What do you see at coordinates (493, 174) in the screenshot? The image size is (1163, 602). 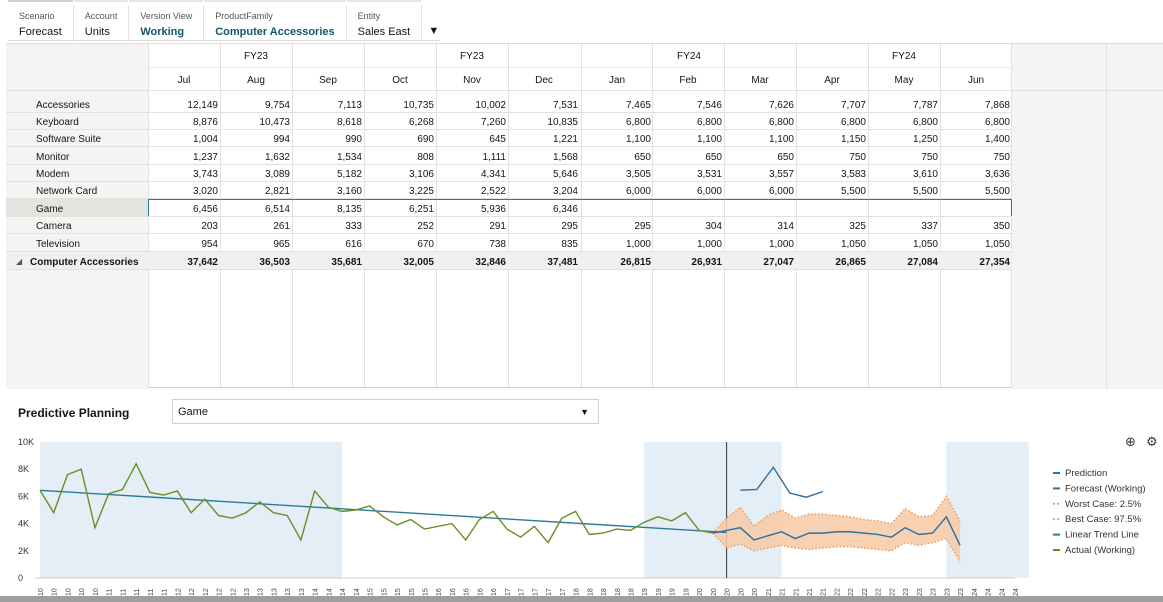 I see `grid-cell: 4,341` at bounding box center [493, 174].